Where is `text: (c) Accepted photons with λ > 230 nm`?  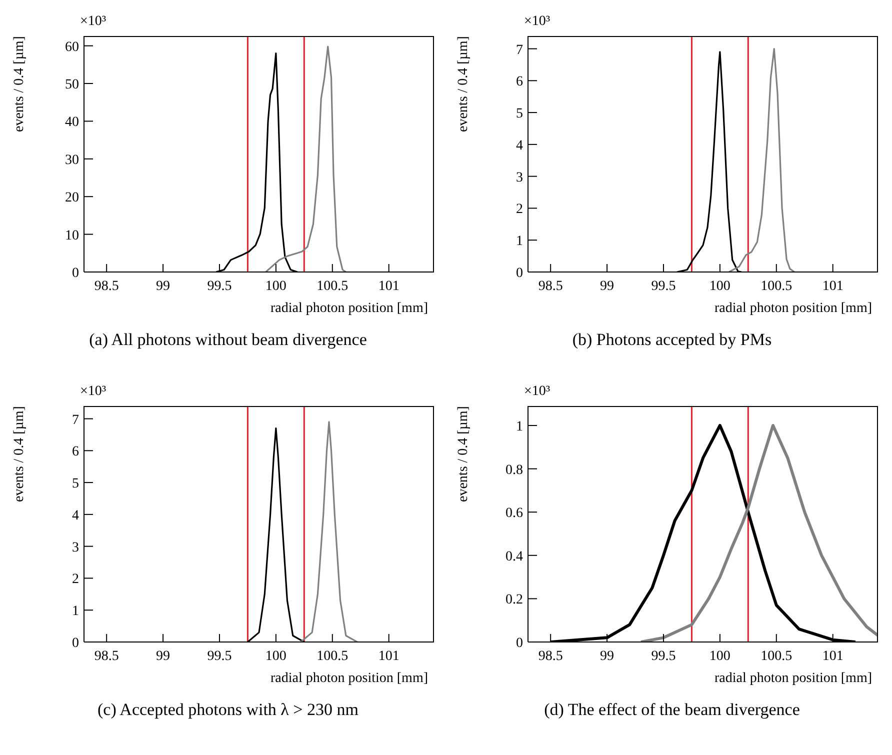
text: (c) Accepted photons with λ > 230 nm is located at coordinates (228, 710).